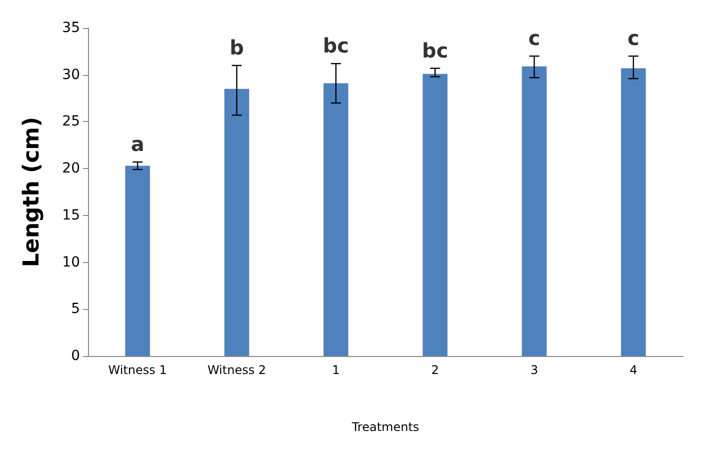  I want to click on y-tick-label: 30, so click(71, 74).